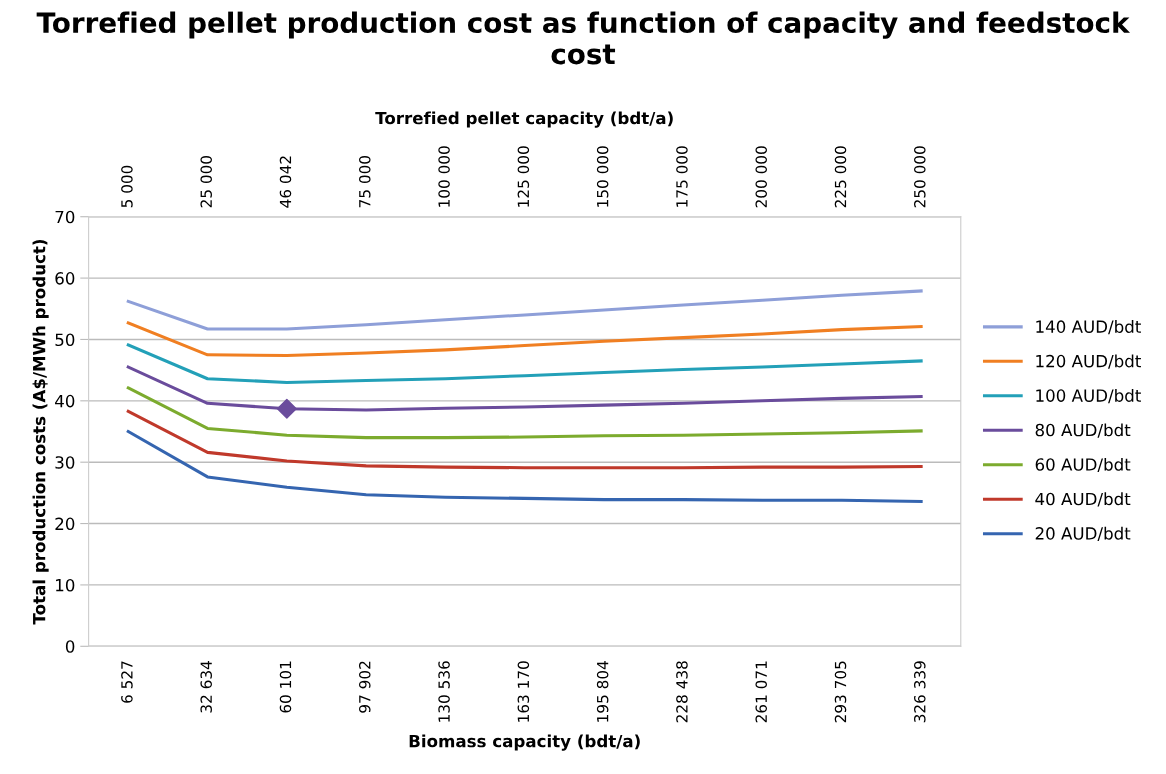  Describe the element at coordinates (583, 38) in the screenshot. I see `chart-title: Torrefied pellet production cost as function of capacity and feedstock cost` at that location.